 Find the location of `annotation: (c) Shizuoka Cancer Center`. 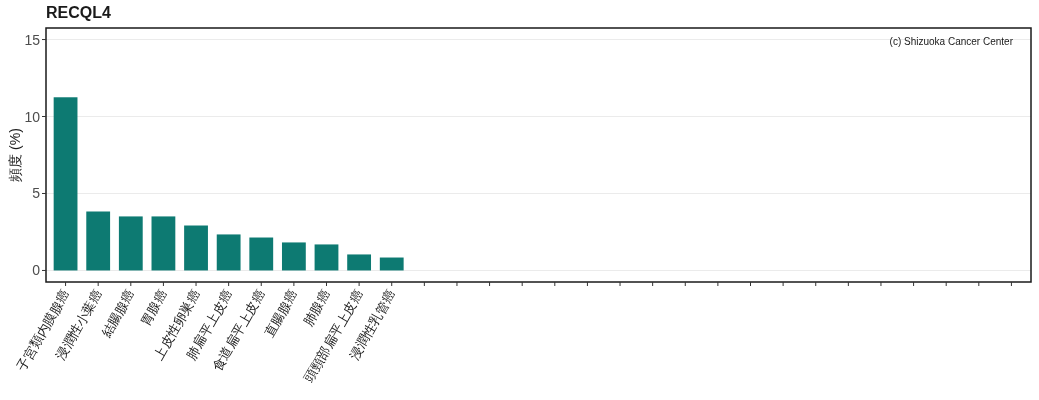

annotation: (c) Shizuoka Cancer Center is located at coordinates (951, 41).